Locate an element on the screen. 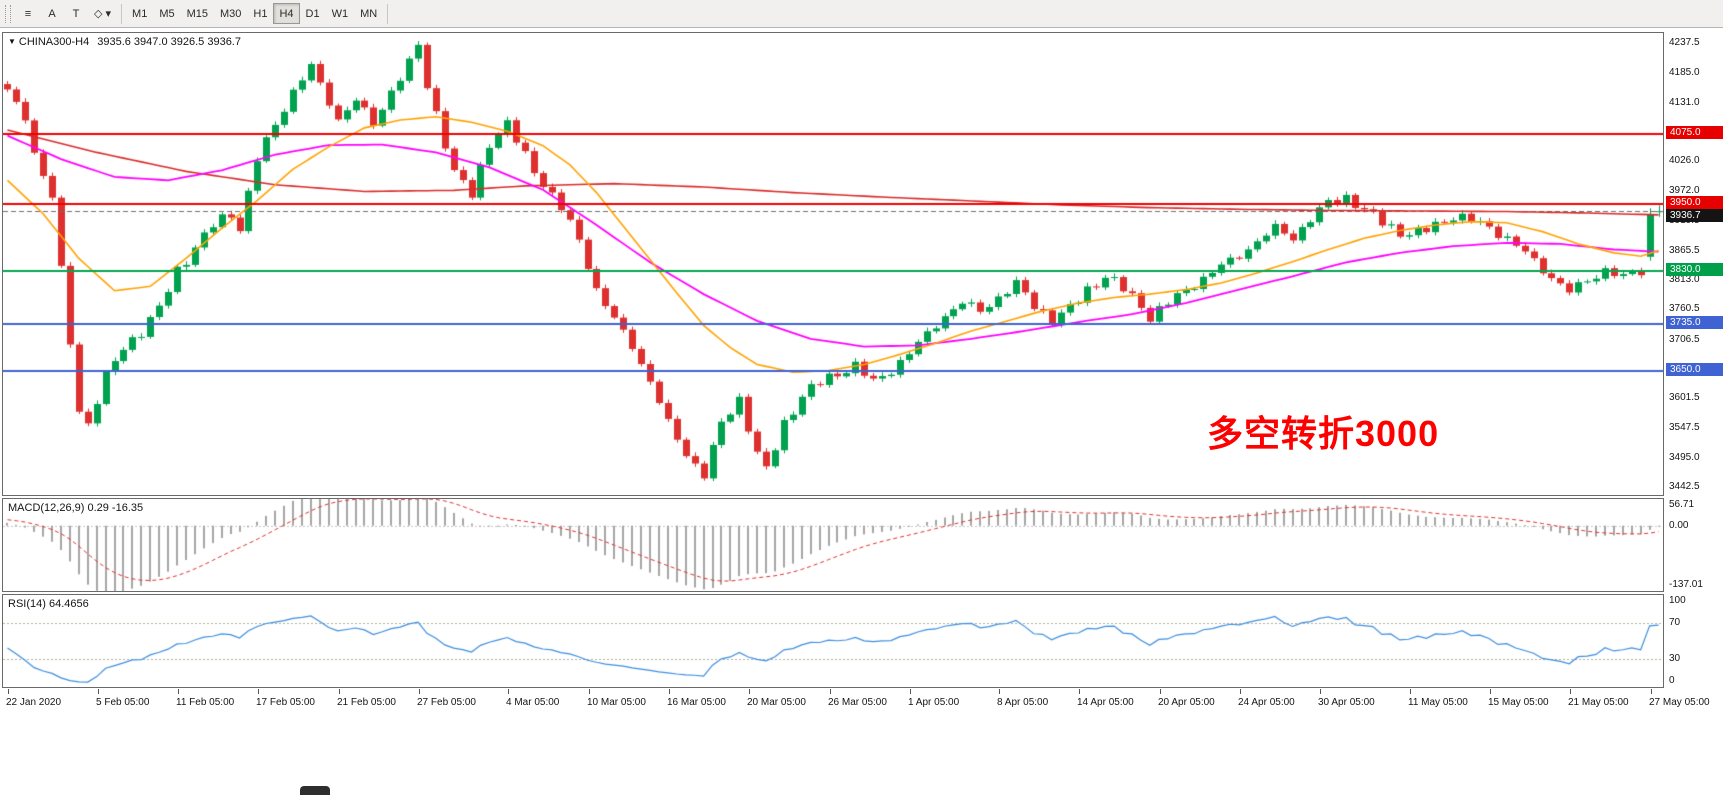  time-label: 1 Apr 05:00 is located at coordinates (934, 702).